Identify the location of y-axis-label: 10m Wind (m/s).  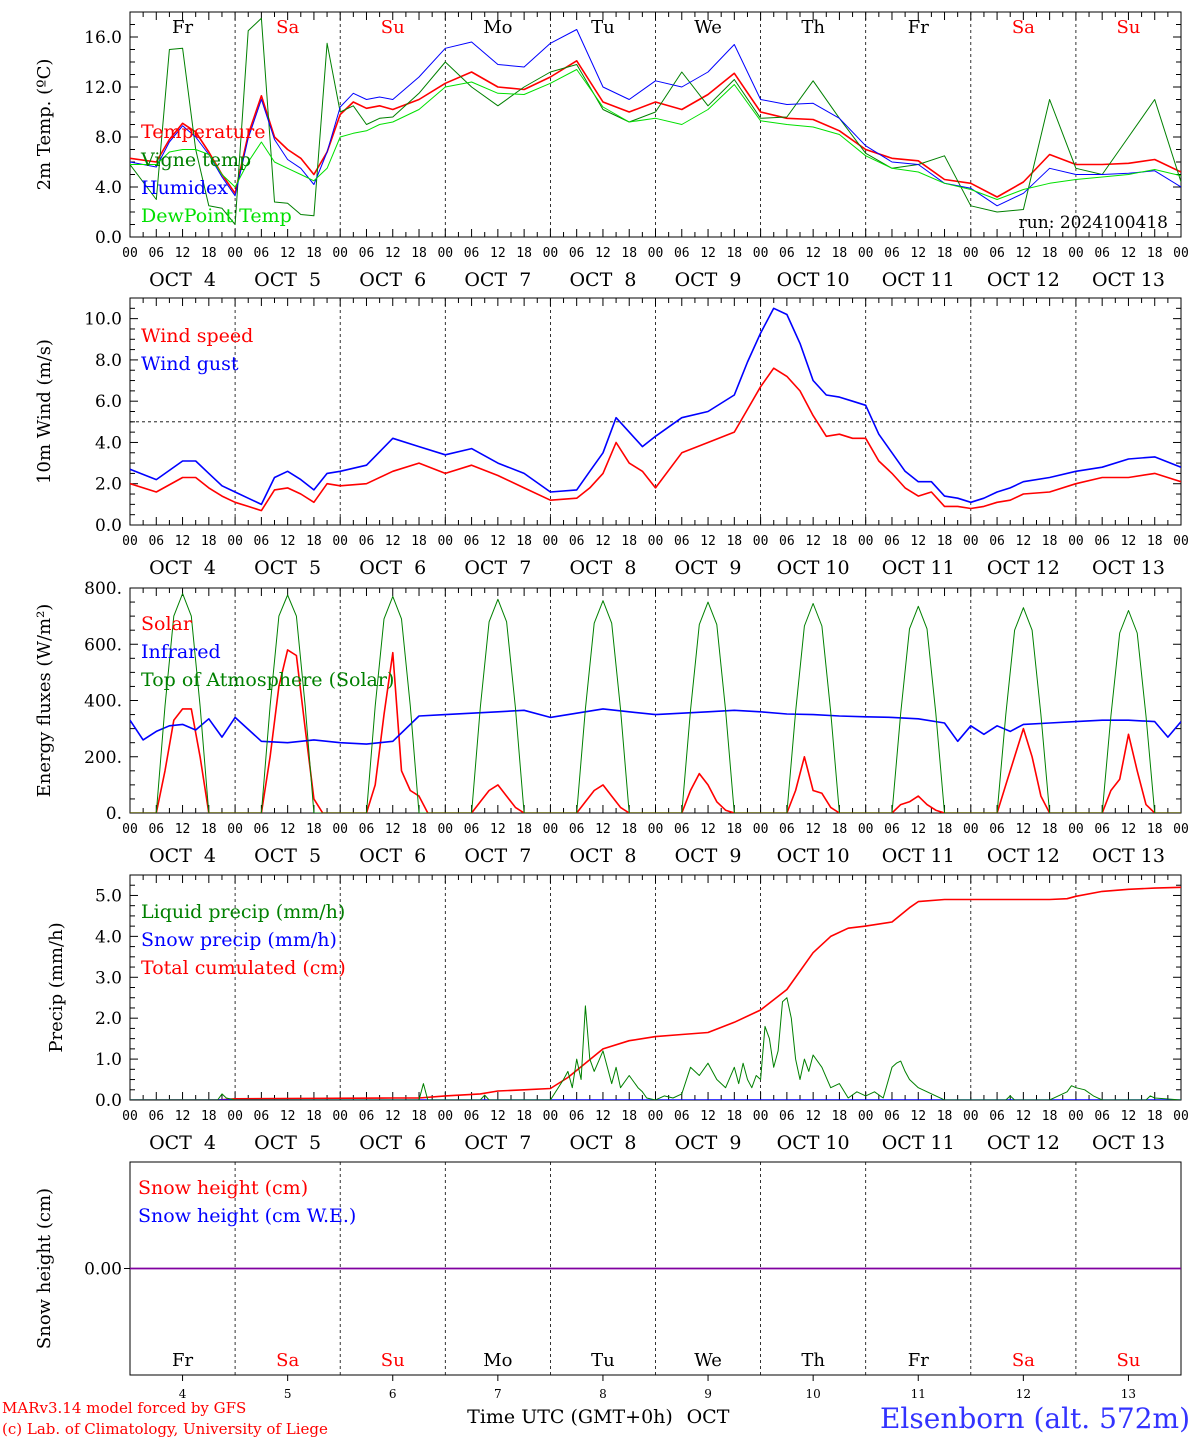
(44, 411).